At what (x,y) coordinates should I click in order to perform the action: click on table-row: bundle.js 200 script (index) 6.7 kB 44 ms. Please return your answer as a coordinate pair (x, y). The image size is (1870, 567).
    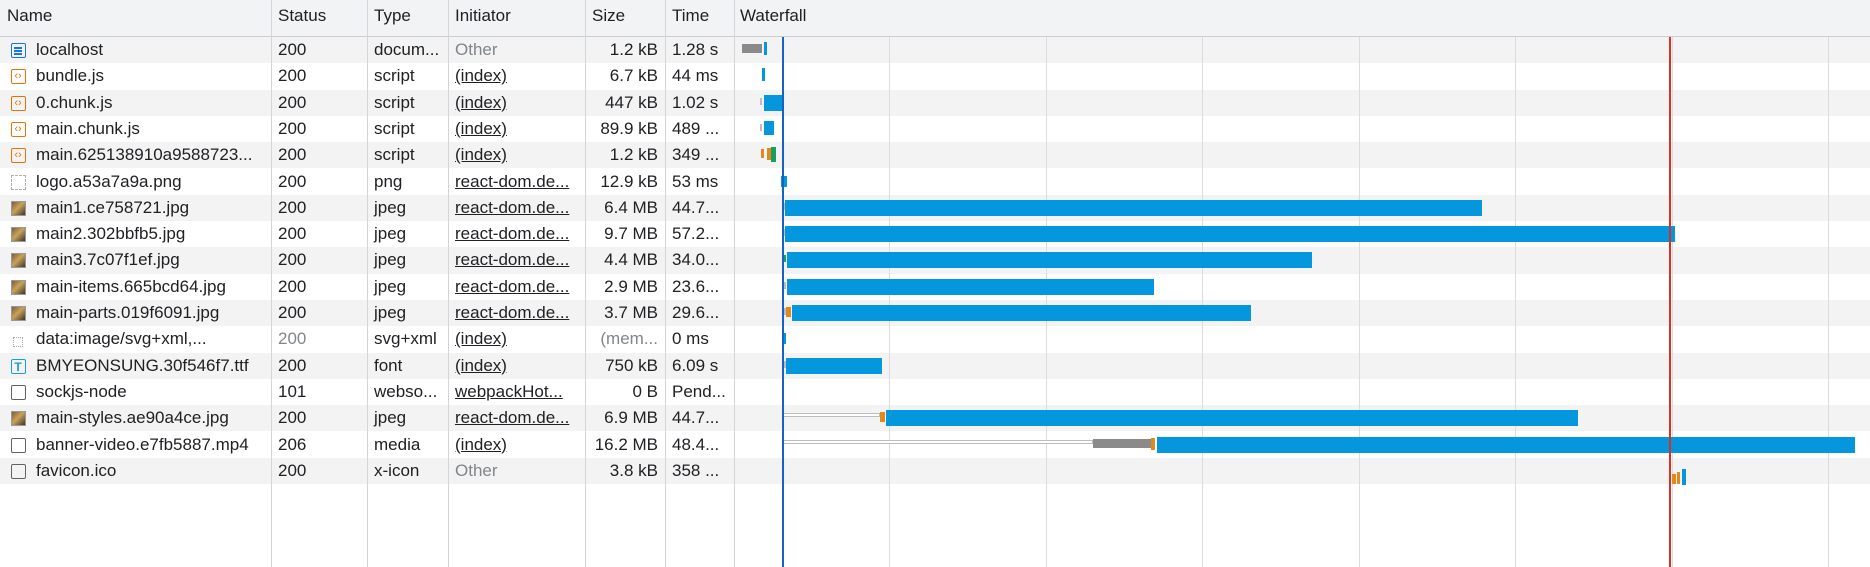
    Looking at the image, I should click on (935, 76).